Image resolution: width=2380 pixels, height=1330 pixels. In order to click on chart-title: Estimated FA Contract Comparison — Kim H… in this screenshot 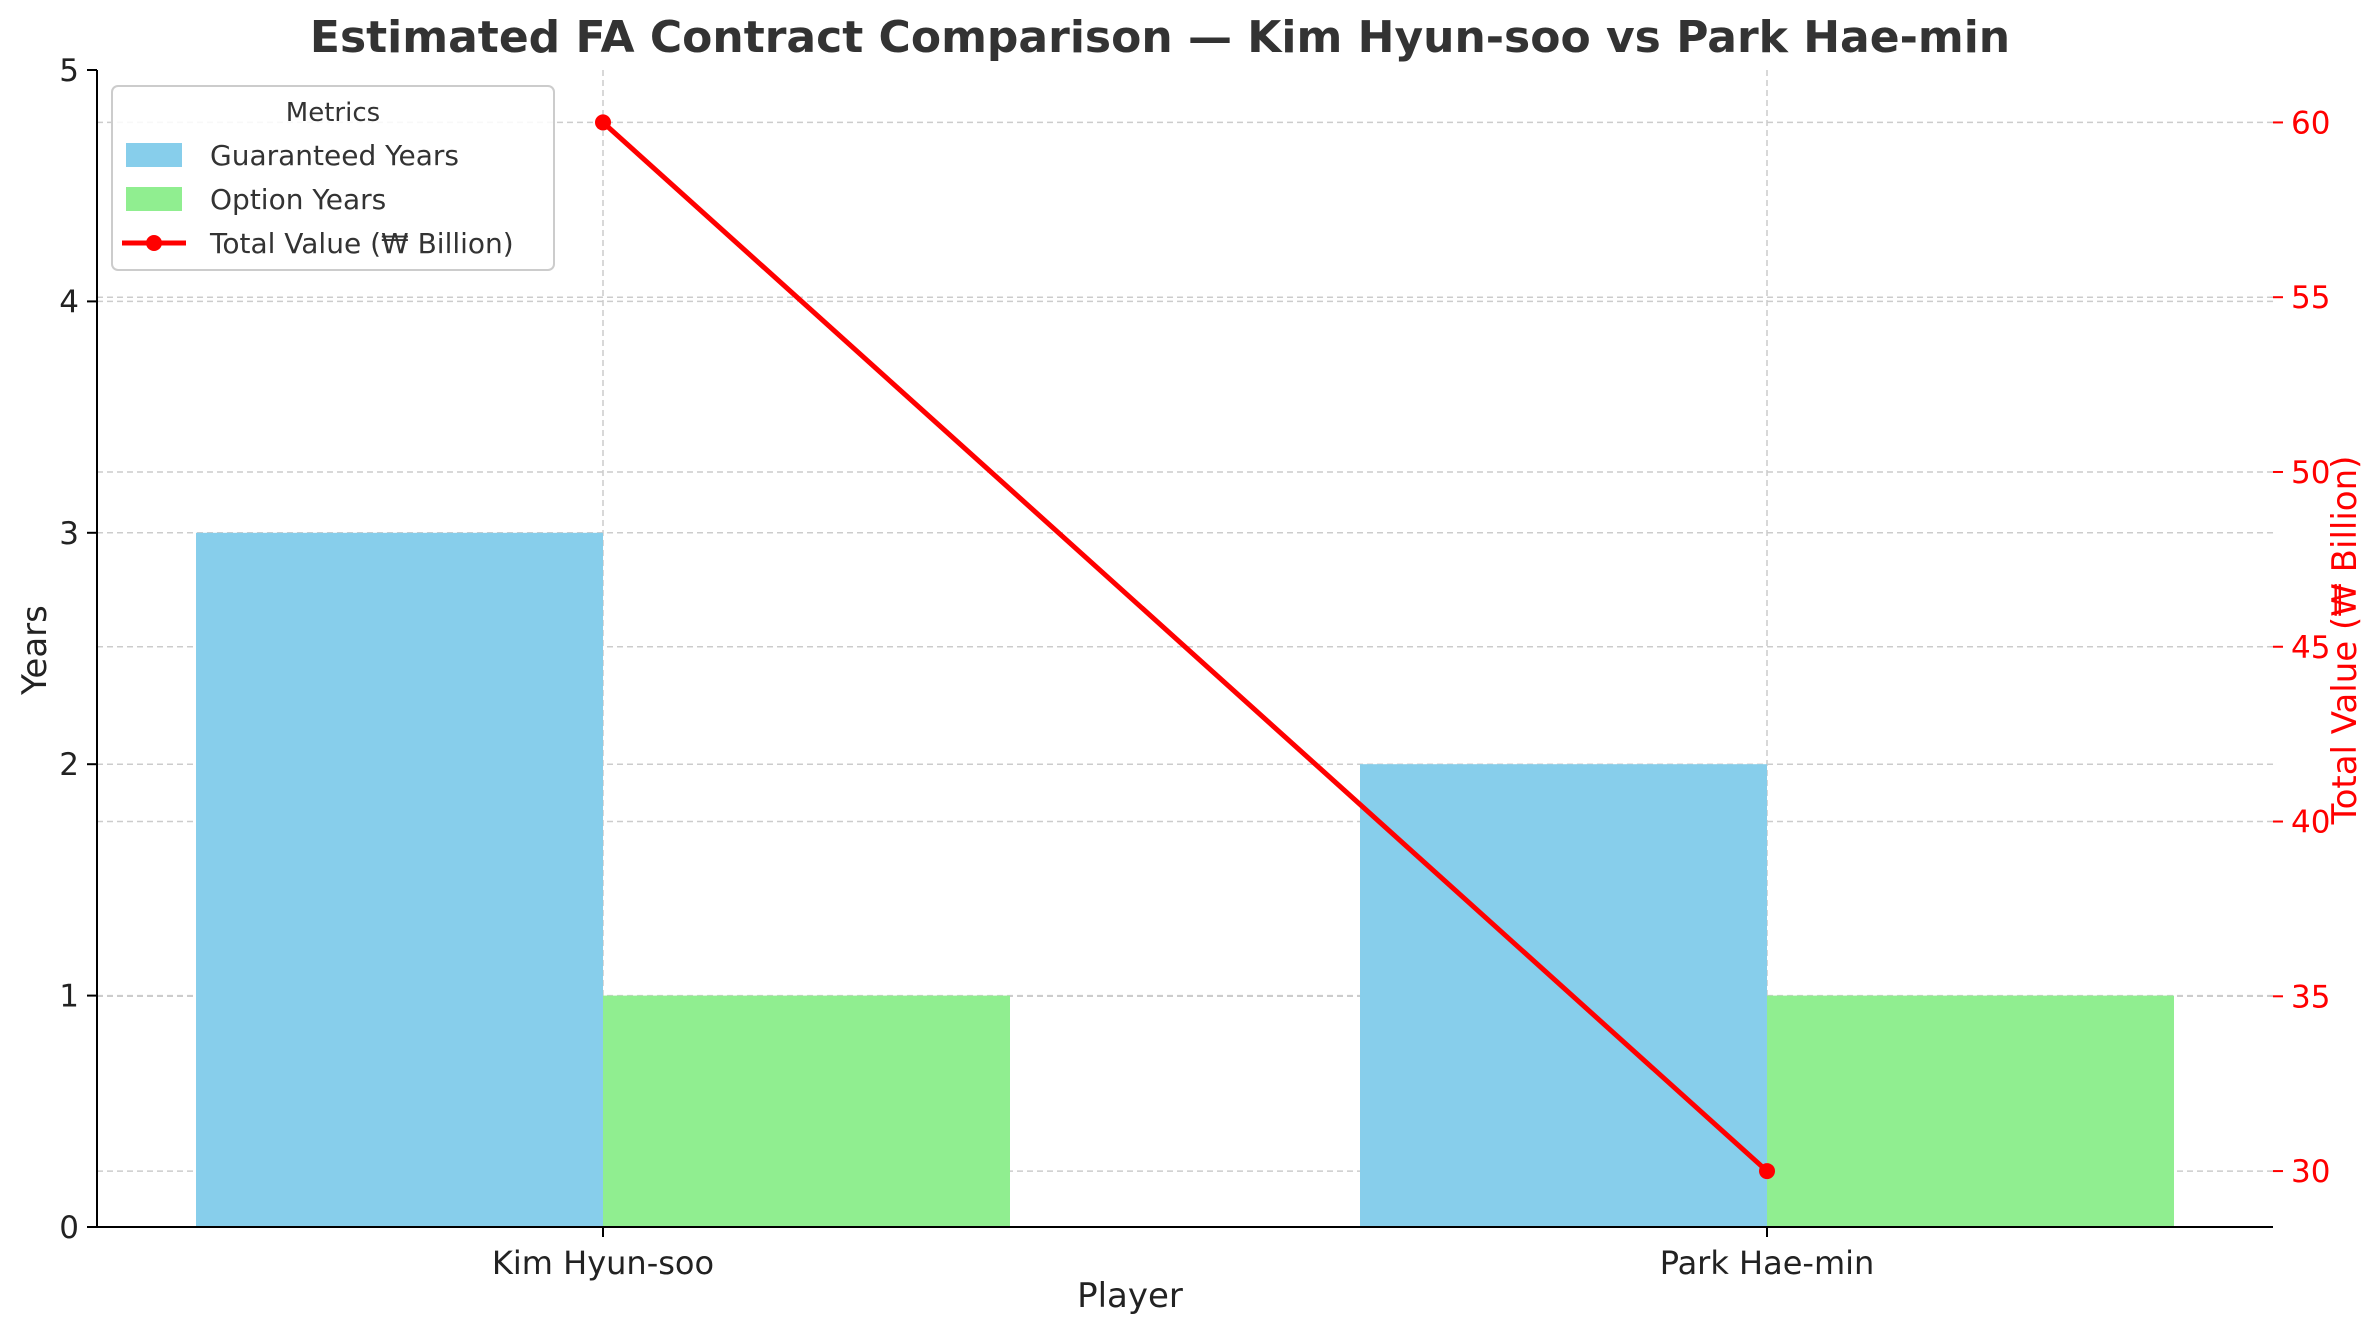, I will do `click(1160, 37)`.